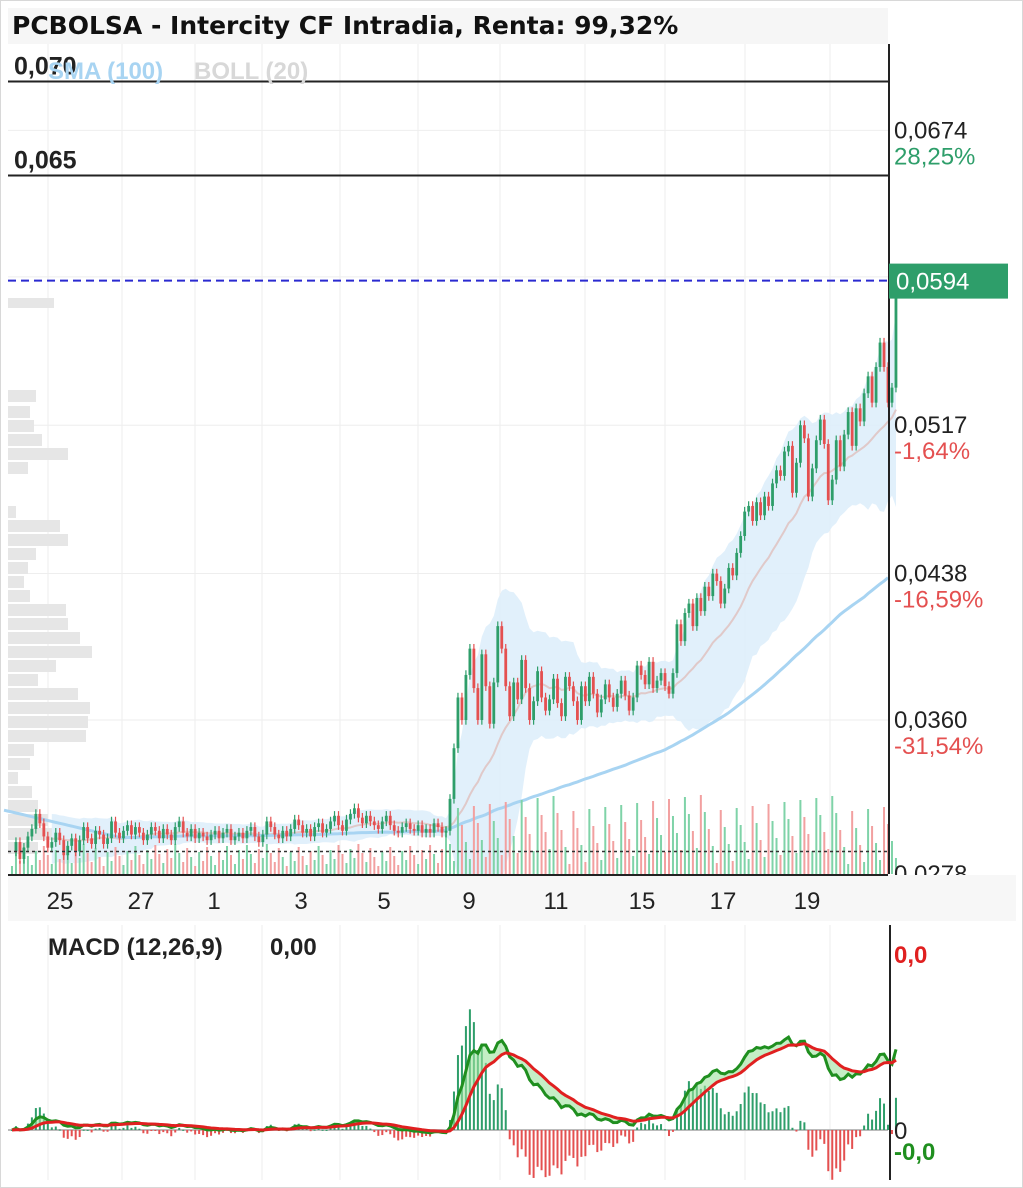  What do you see at coordinates (930, 130) in the screenshot?
I see `price-tick-label: 0,0674` at bounding box center [930, 130].